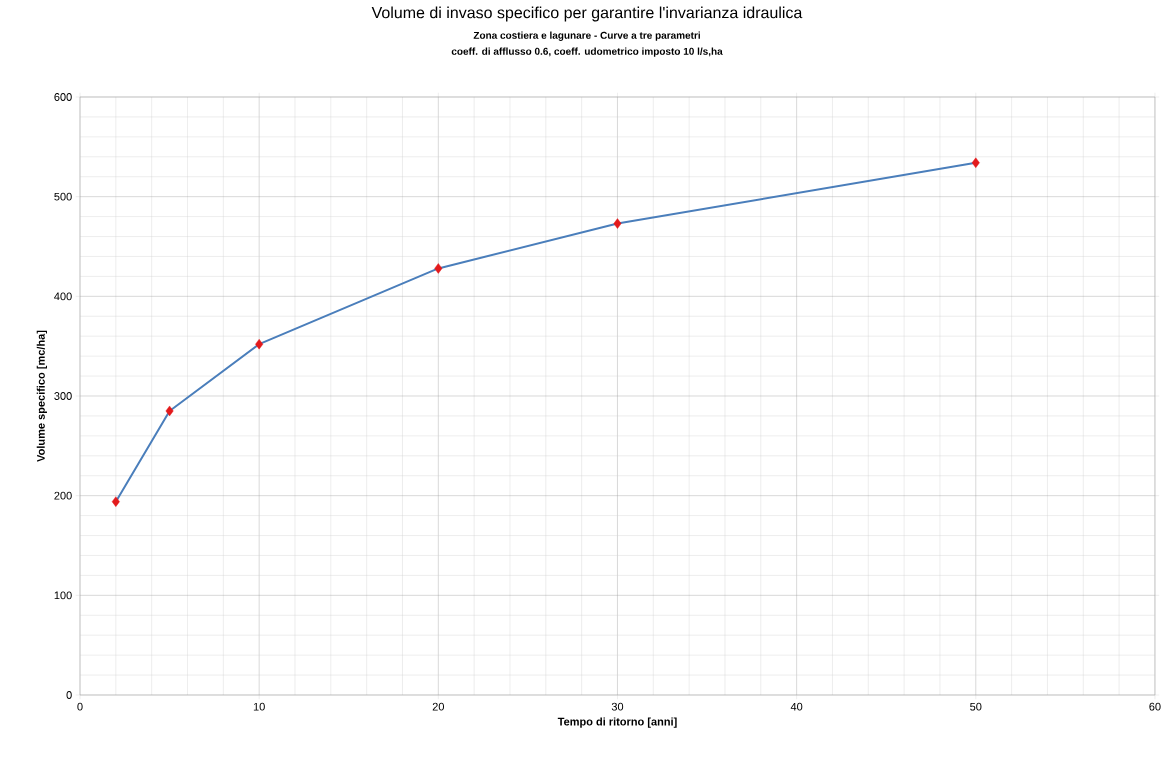 Image resolution: width=1174 pixels, height=763 pixels. Describe the element at coordinates (41, 396) in the screenshot. I see `y-axis-title: Volume specifico [mc/ha]` at that location.